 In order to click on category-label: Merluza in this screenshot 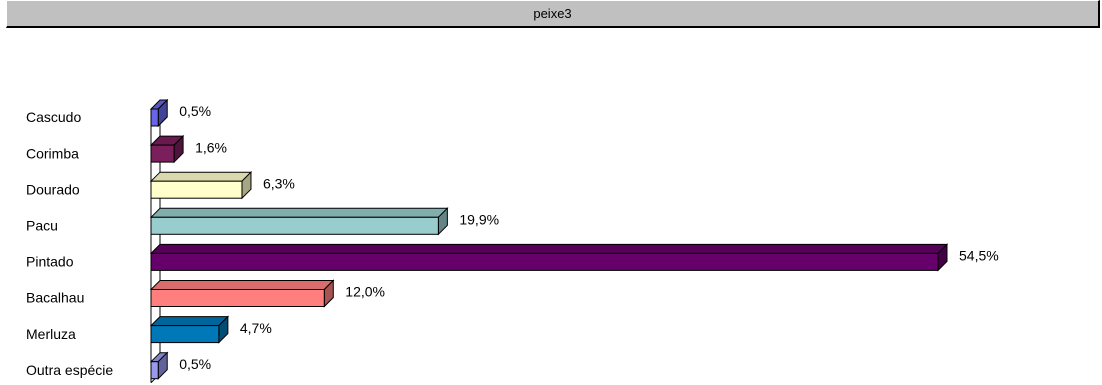, I will do `click(51, 334)`.